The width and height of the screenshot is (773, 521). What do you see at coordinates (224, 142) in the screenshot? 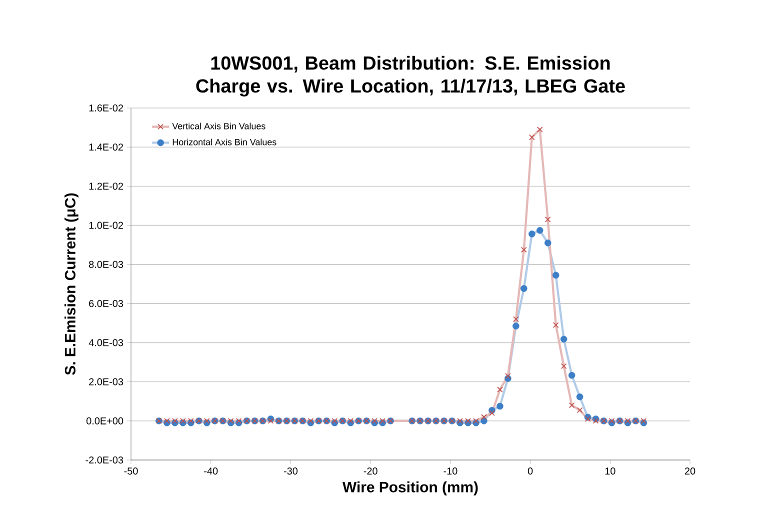
I see `legend-label: Horizontal Axis Bin Values` at bounding box center [224, 142].